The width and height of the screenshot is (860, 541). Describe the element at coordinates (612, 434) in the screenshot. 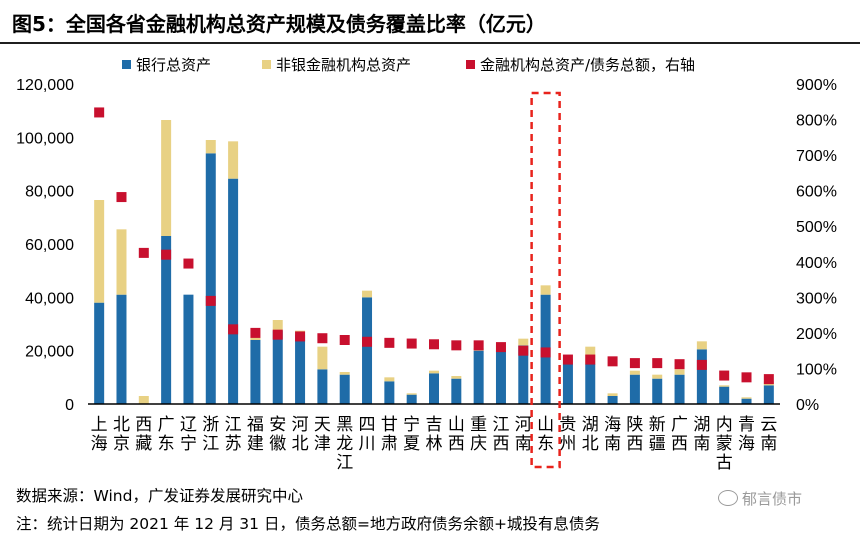

I see `x-axis-tick-label: 海南` at that location.